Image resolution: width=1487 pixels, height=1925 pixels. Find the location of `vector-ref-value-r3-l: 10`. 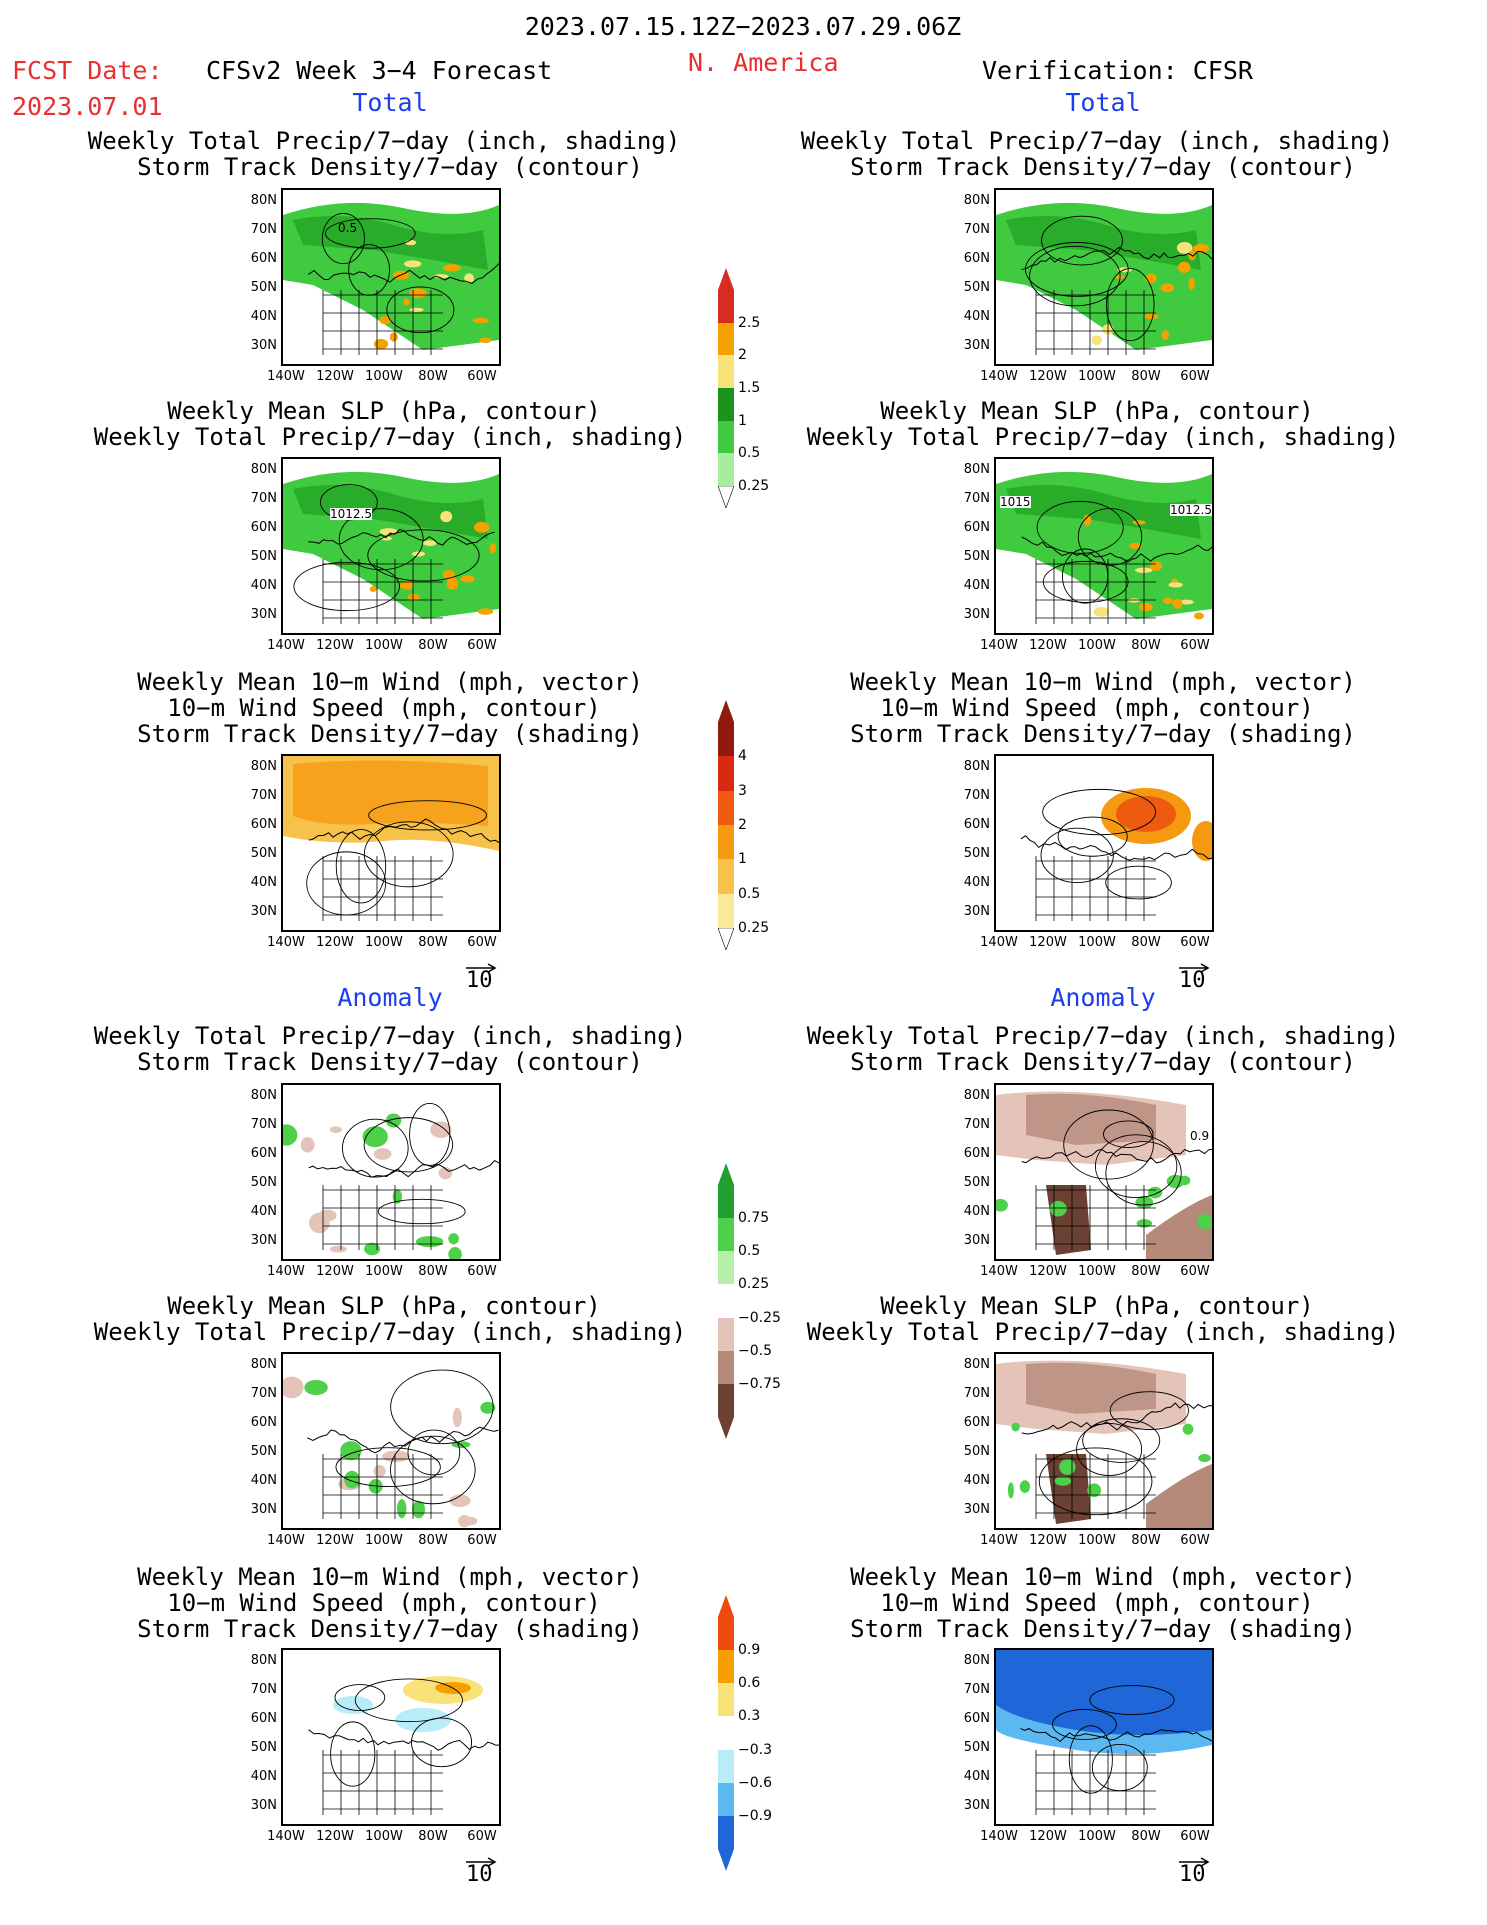

vector-ref-value-r3-l: 10 is located at coordinates (479, 980).